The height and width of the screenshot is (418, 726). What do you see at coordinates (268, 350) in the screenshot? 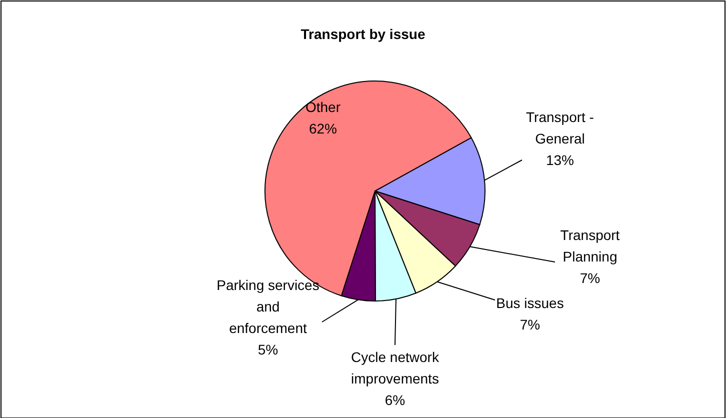
I see `data-label: 5%` at bounding box center [268, 350].